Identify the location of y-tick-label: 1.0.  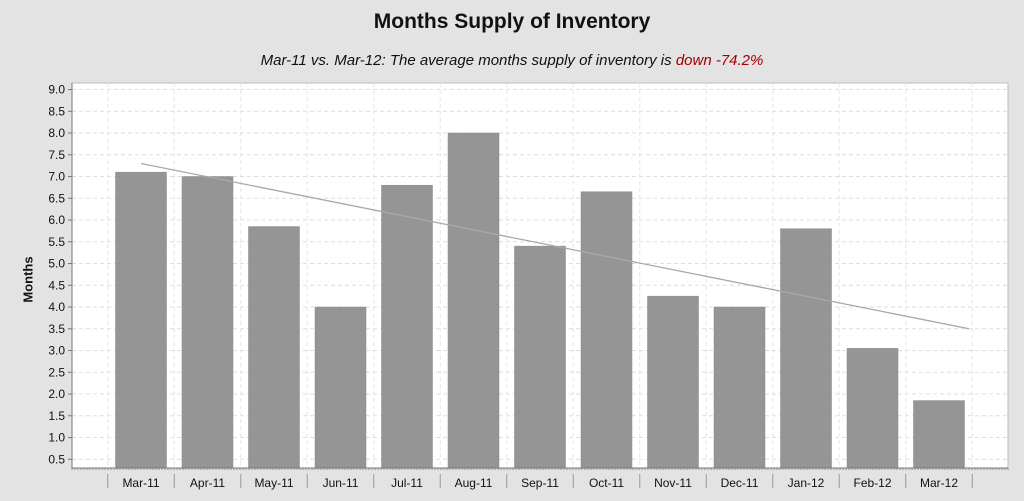
(56, 438).